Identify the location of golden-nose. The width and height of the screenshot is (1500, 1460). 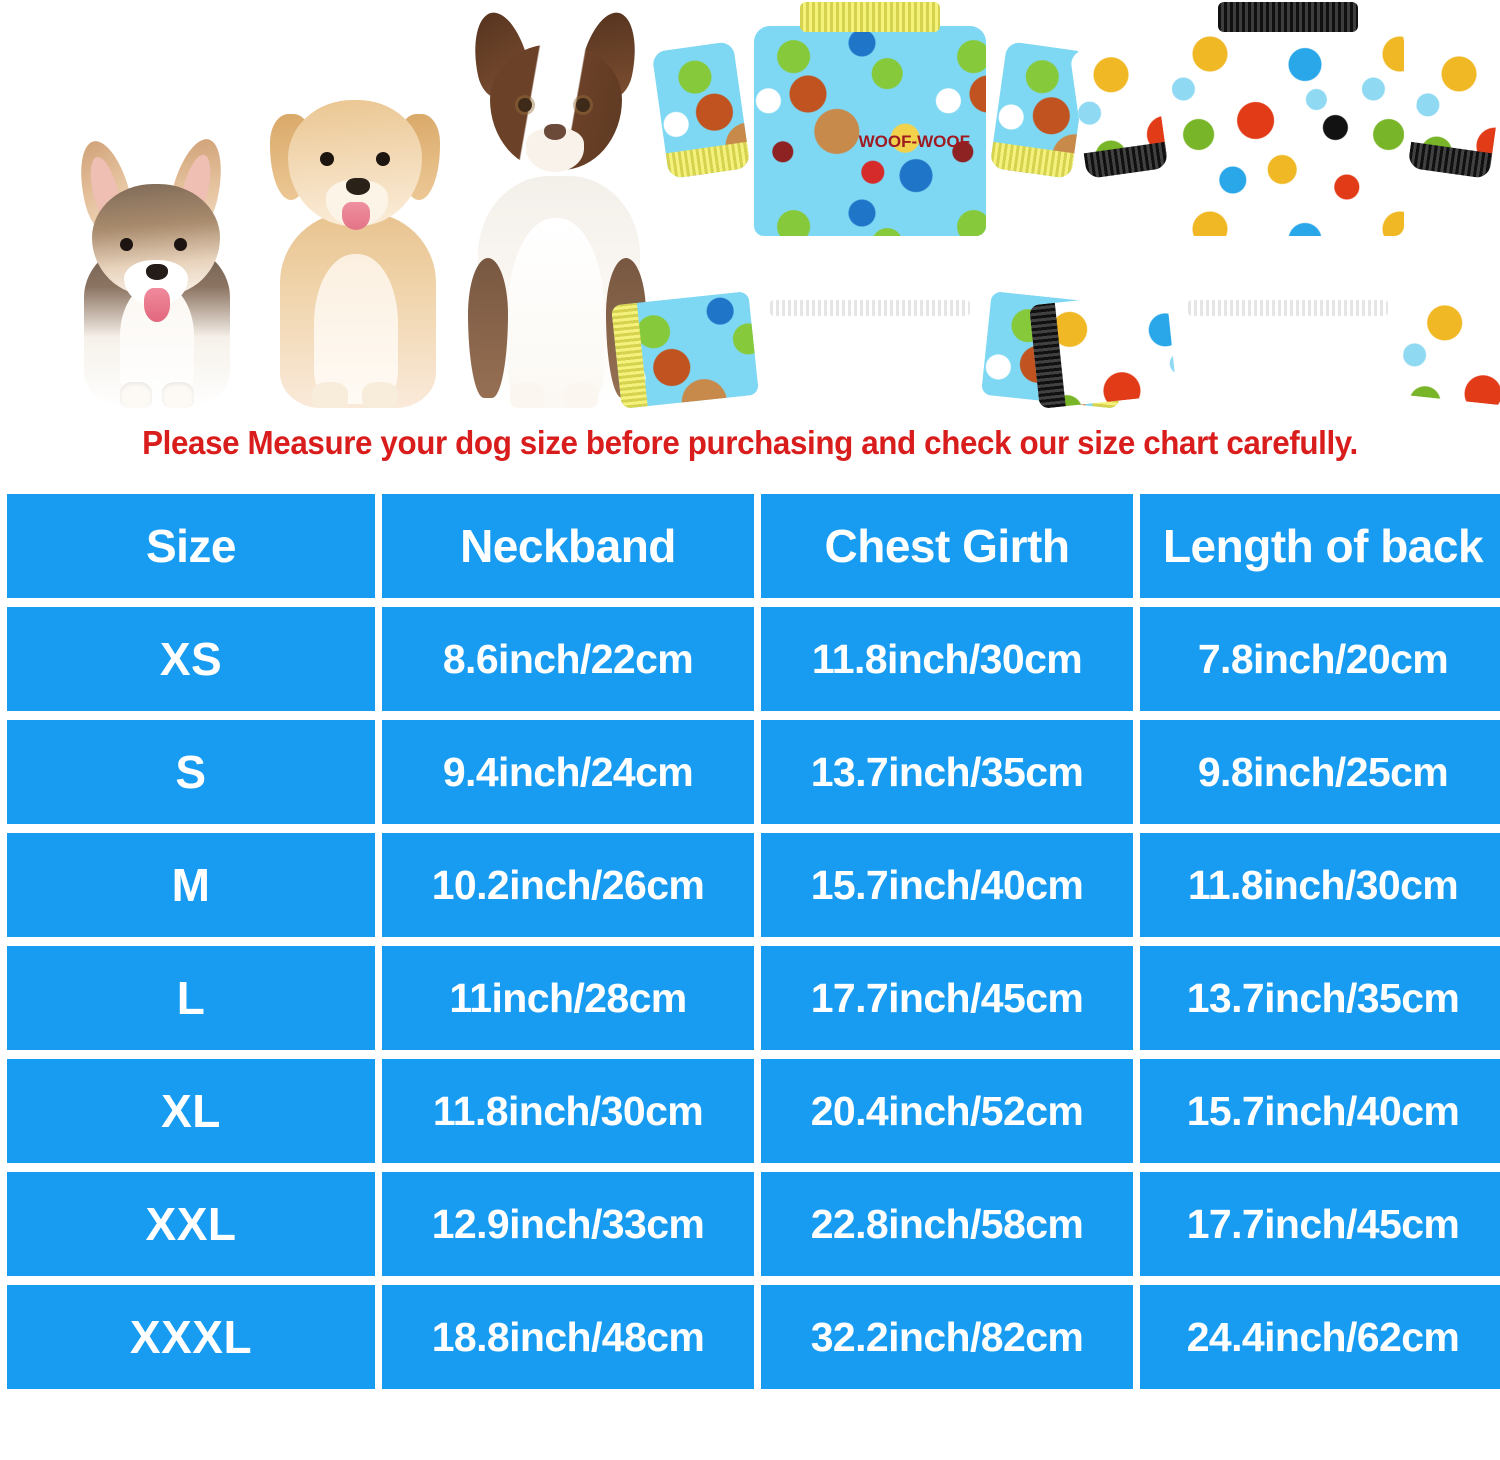
(358, 186).